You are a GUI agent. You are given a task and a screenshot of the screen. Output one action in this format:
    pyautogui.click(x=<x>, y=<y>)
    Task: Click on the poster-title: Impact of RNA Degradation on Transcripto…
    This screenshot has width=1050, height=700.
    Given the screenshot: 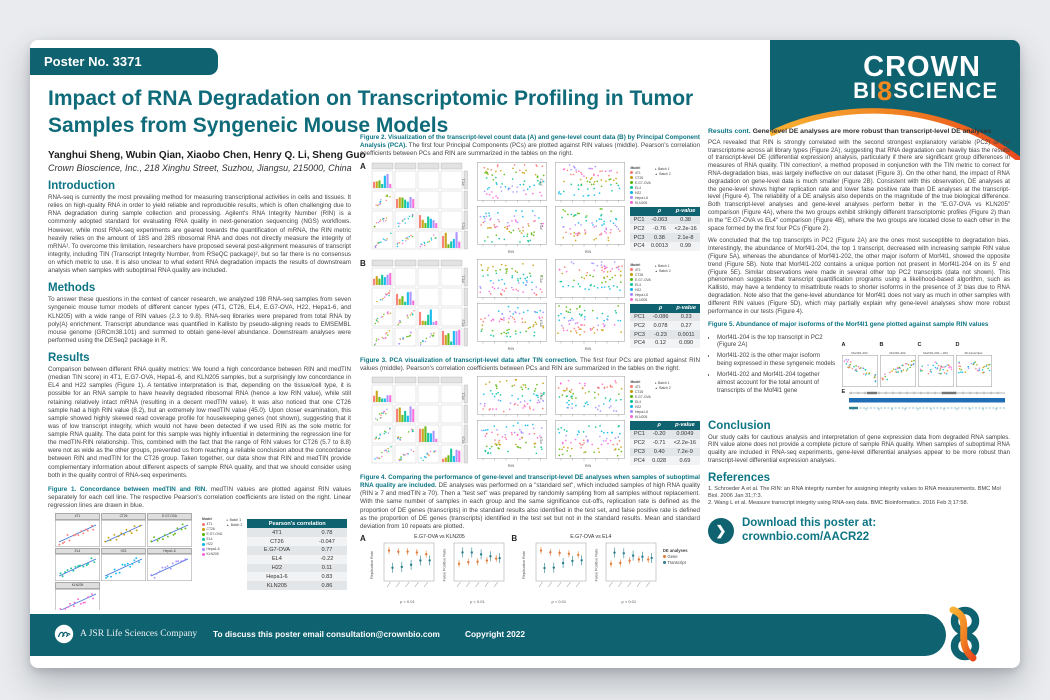 What is the action you would take?
    pyautogui.click(x=370, y=113)
    